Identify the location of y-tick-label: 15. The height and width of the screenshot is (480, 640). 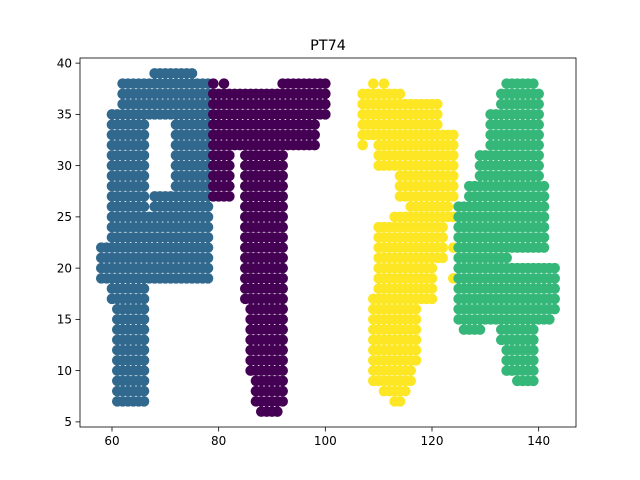
(64, 320).